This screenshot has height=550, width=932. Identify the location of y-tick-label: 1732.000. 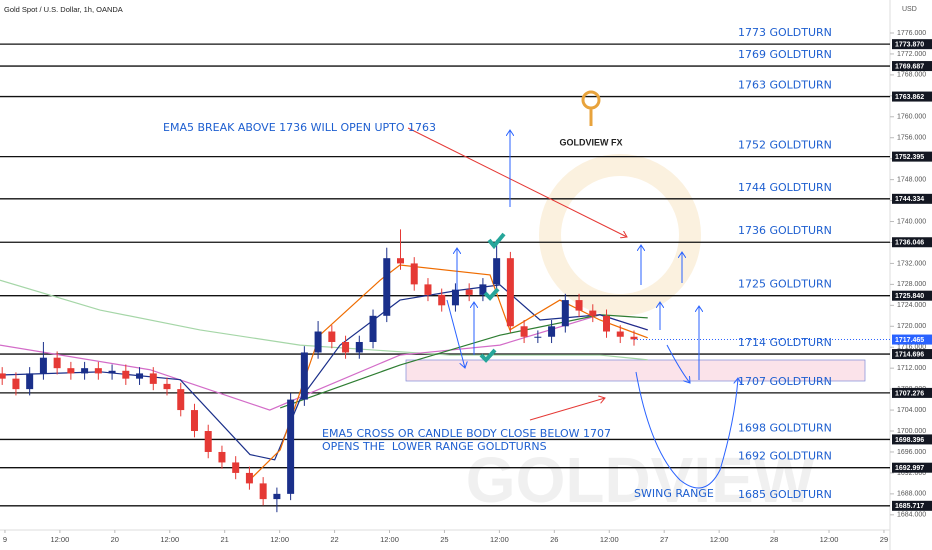
(911, 263).